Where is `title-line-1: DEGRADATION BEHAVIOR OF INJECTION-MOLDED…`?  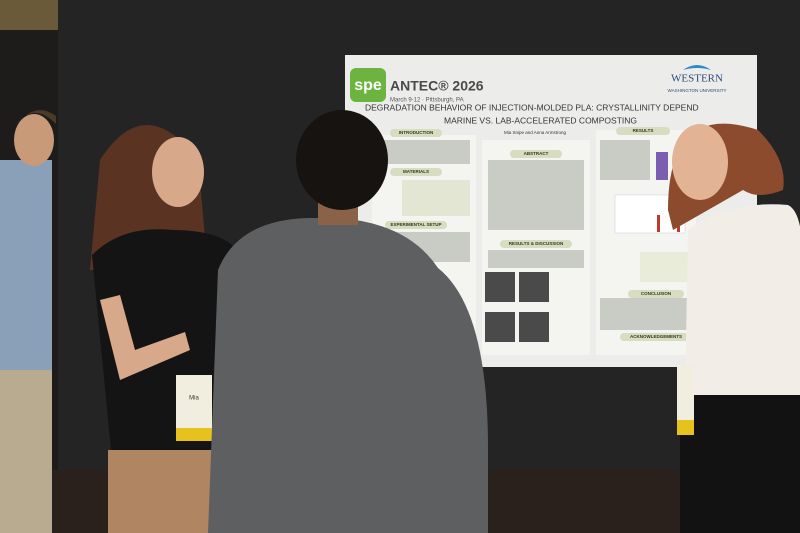 title-line-1: DEGRADATION BEHAVIOR OF INJECTION-MOLDED… is located at coordinates (532, 107).